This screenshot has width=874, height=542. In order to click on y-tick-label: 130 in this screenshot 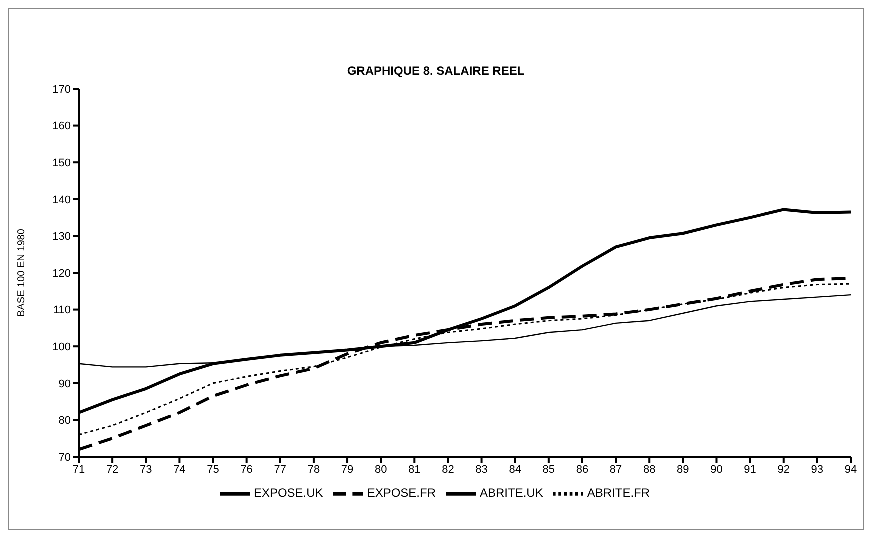, I will do `click(61, 237)`.